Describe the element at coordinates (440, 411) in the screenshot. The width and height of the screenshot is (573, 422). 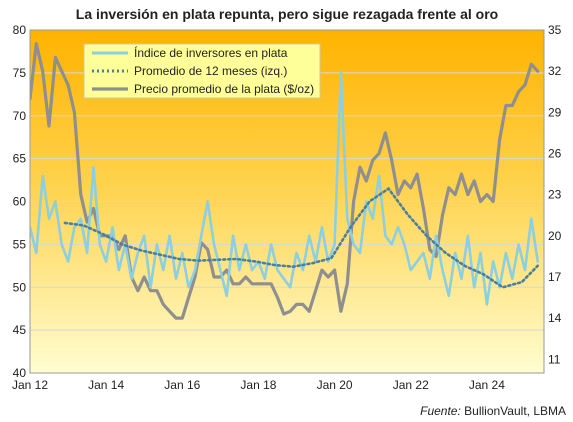
I see `source-prefix: Fuente:` at that location.